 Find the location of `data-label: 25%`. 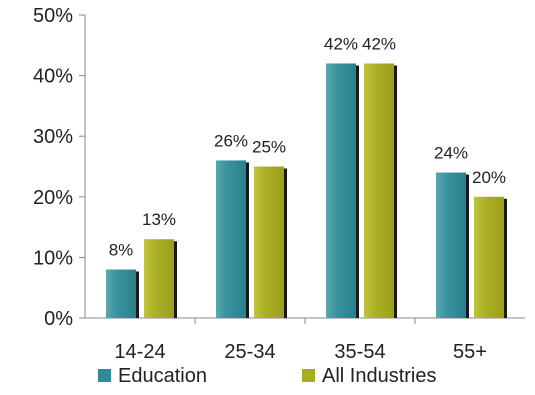

data-label: 25% is located at coordinates (269, 147).